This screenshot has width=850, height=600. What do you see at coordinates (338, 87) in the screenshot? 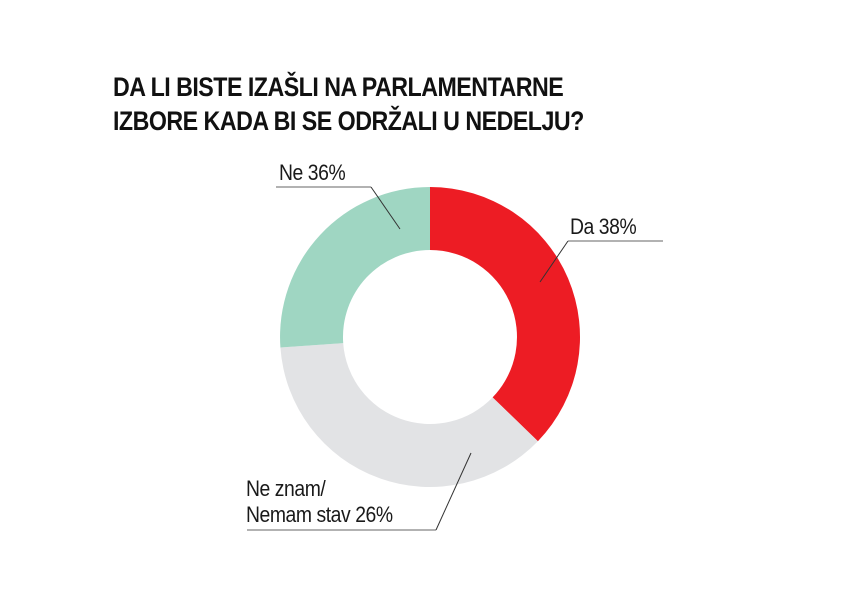
I see `chart-title-line-1: DA LI BISTE IZAŠLI NA PARLAMENTARNE` at bounding box center [338, 87].